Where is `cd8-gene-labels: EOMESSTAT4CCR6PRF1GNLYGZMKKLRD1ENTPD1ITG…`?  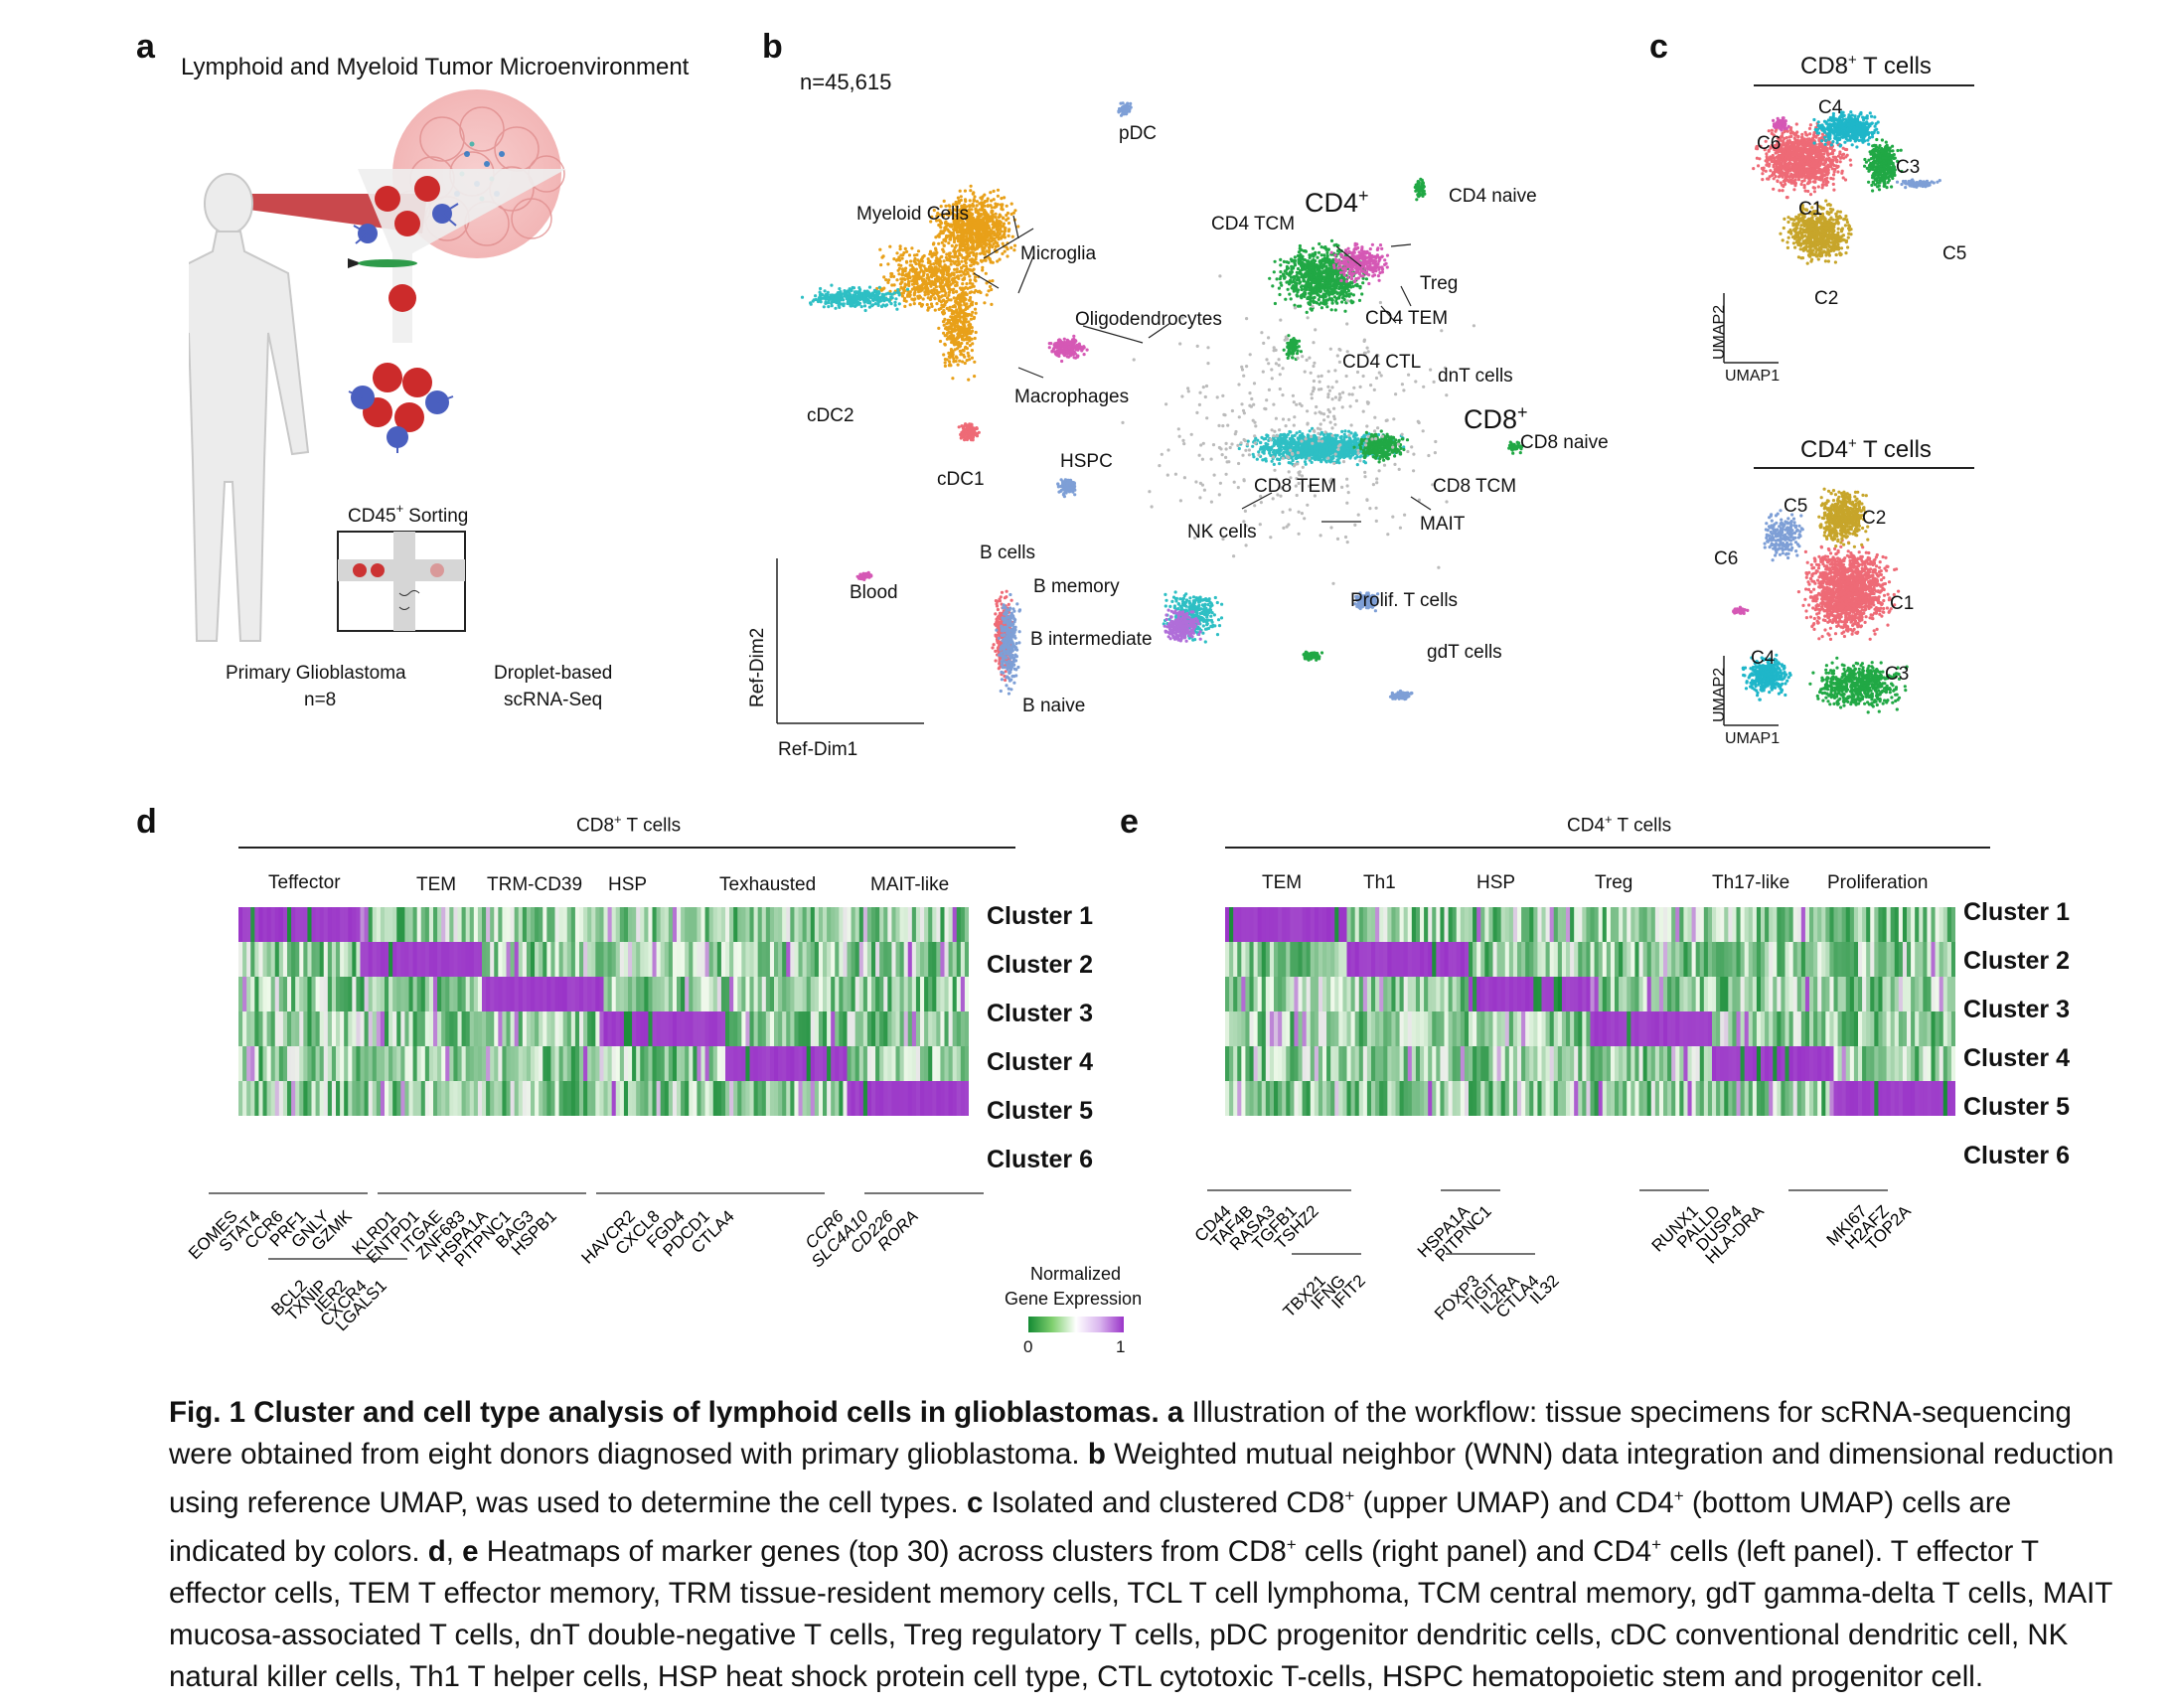
cd8-gene-labels: EOMESSTAT4CCR6PRF1GNLYGZMKKLRD1ENTPD1ITG… is located at coordinates (584, 1263).